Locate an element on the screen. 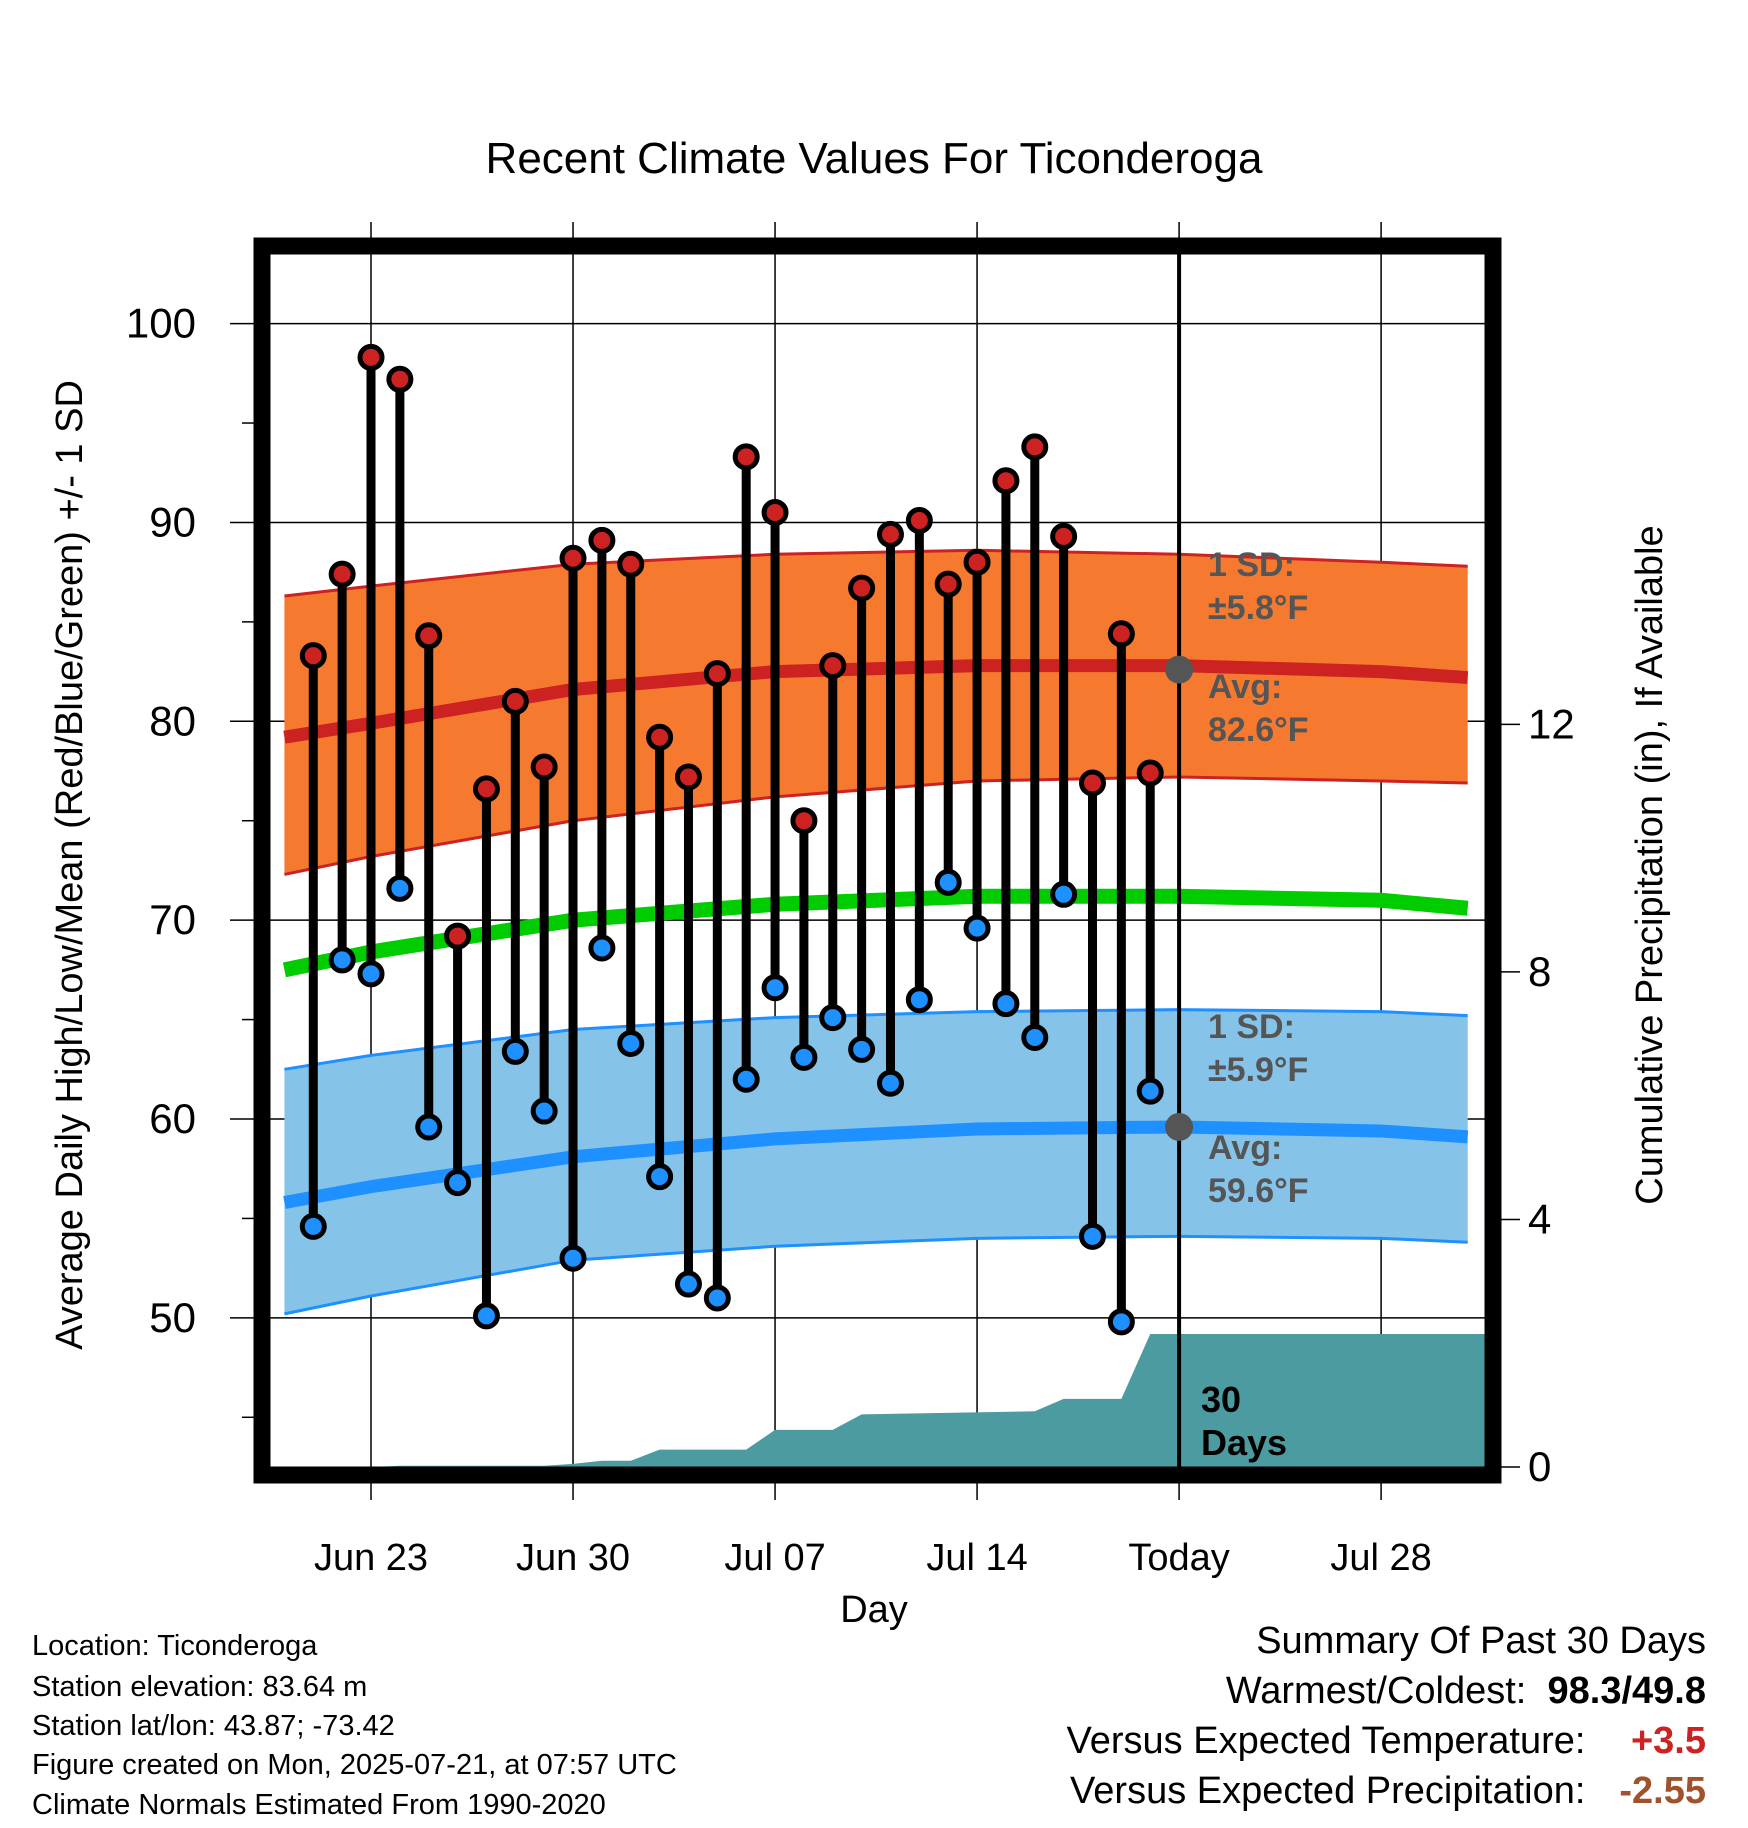  low-sd-label: 1 SD: is located at coordinates (1251, 1027).